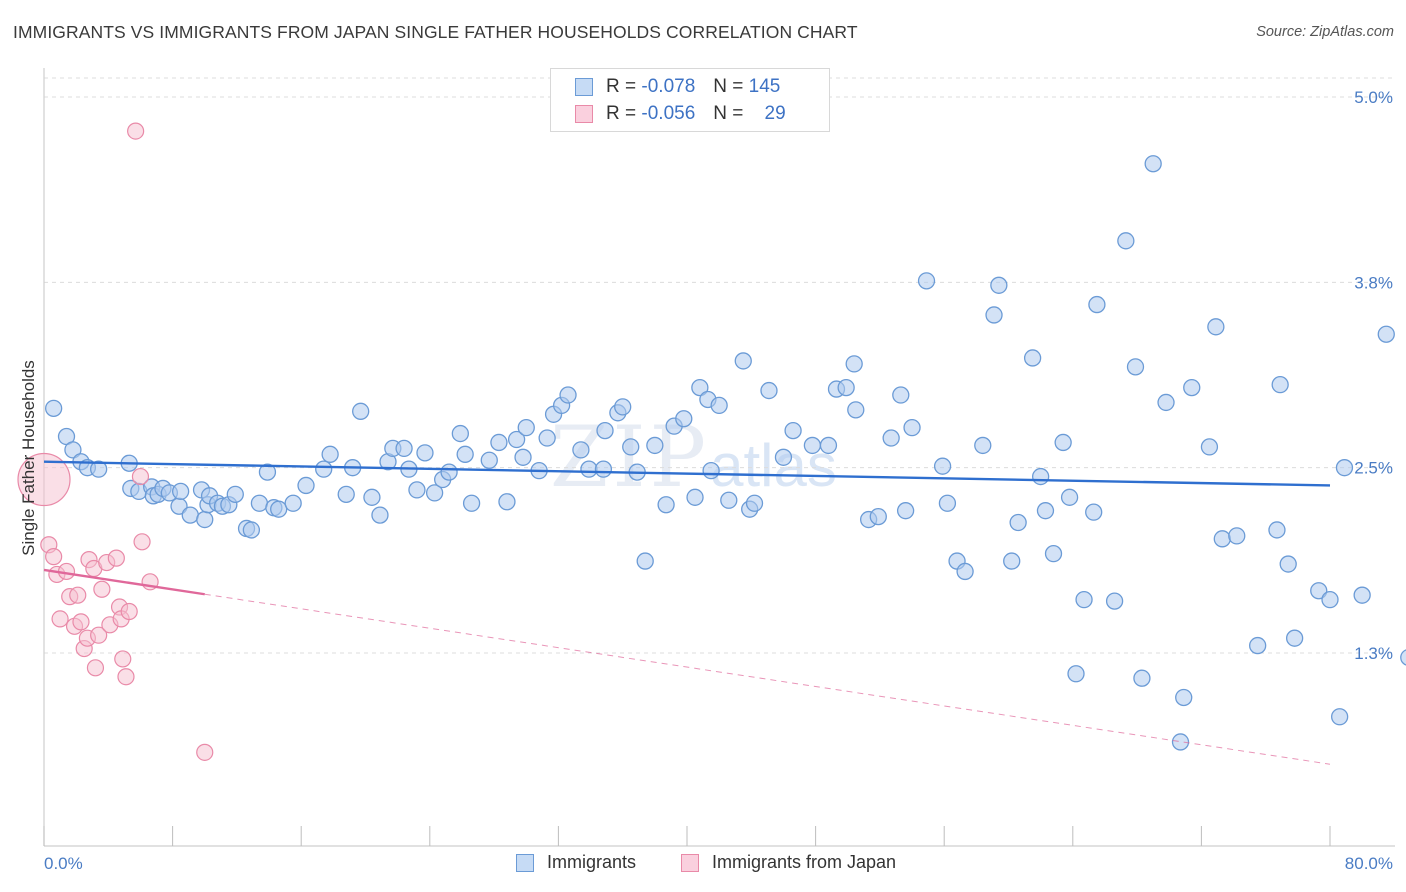 The height and width of the screenshot is (892, 1406). What do you see at coordinates (525, 862) in the screenshot?
I see `legend-swatch-blue` at bounding box center [525, 862].